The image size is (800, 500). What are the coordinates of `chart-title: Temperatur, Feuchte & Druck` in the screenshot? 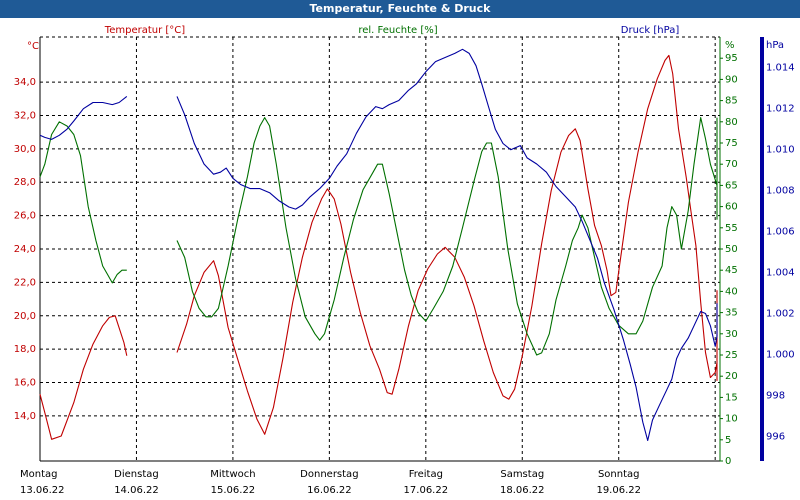 It's located at (400, 9).